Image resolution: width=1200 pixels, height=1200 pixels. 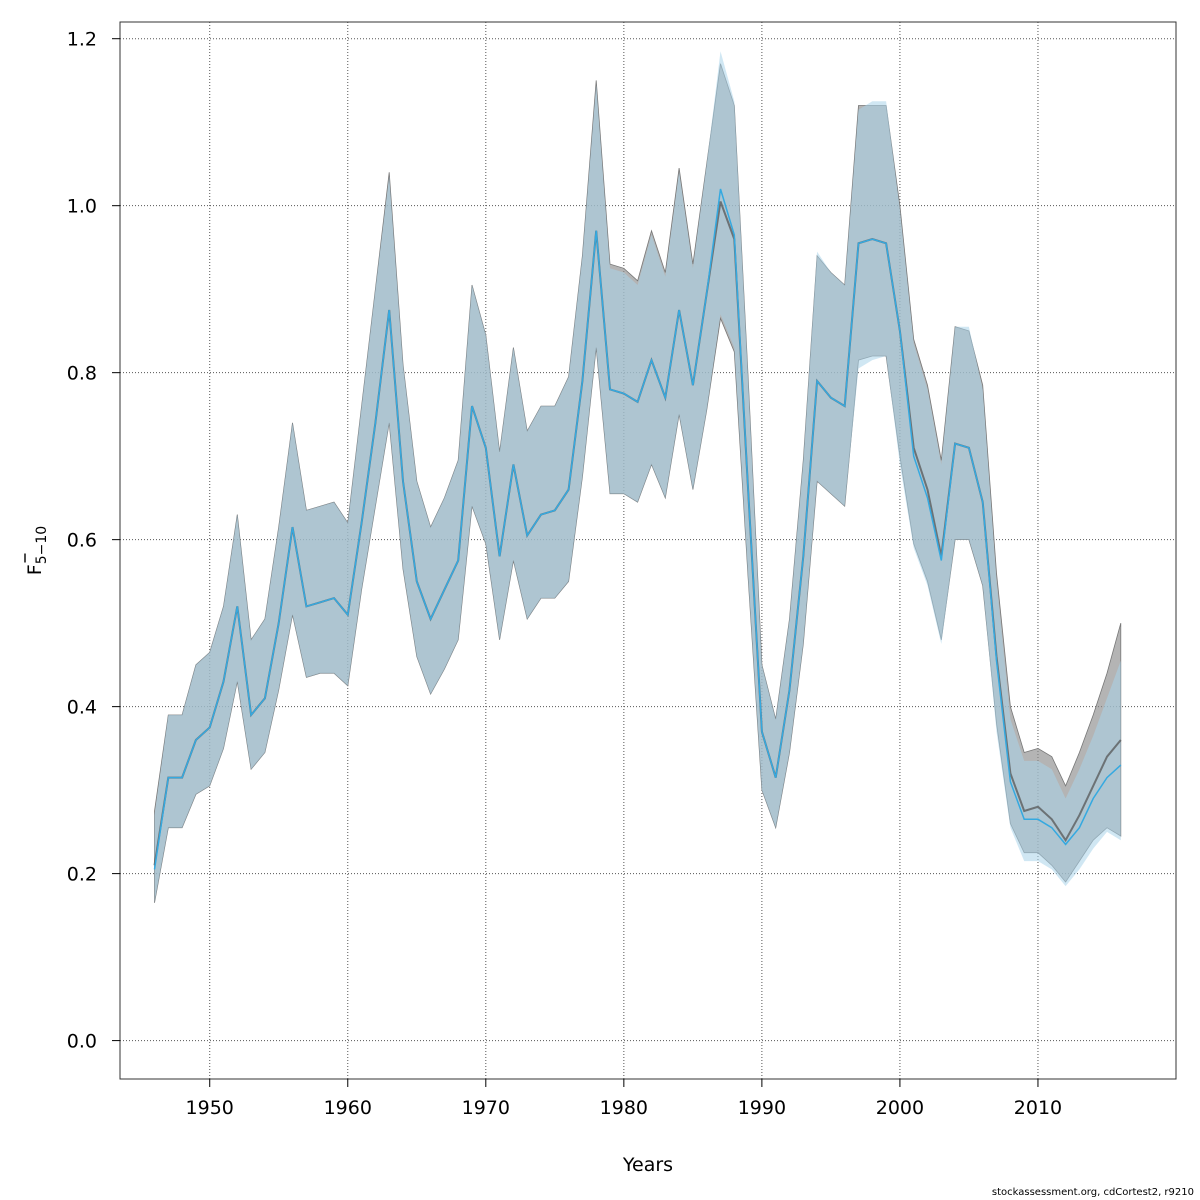 I want to click on y-tick-label: 0.2, so click(x=82, y=875).